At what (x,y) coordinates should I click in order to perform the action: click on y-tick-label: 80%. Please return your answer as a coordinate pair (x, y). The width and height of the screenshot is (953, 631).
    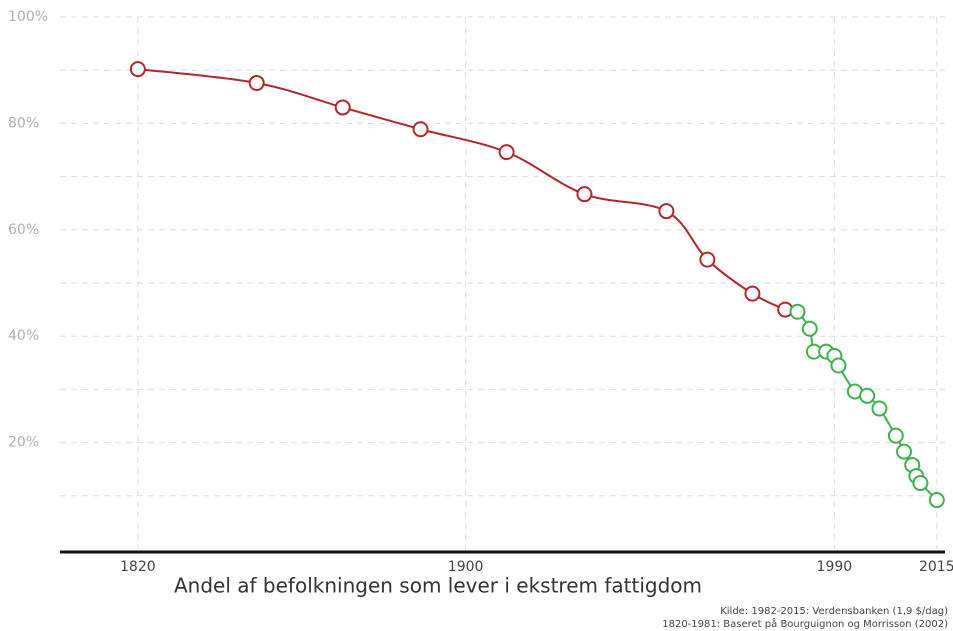
    Looking at the image, I should click on (23, 123).